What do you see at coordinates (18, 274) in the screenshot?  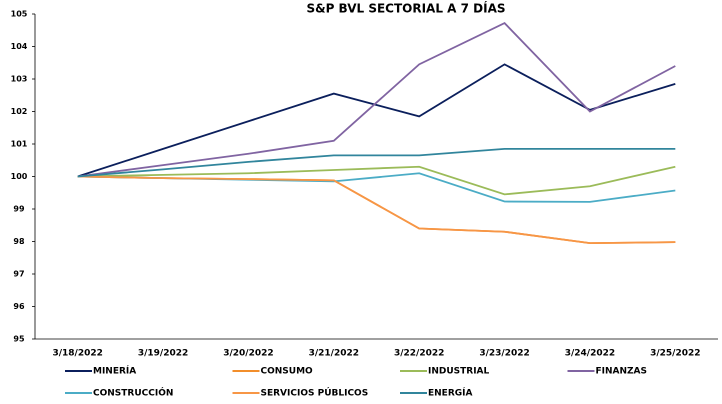 I see `y-tick-label: 97` at bounding box center [18, 274].